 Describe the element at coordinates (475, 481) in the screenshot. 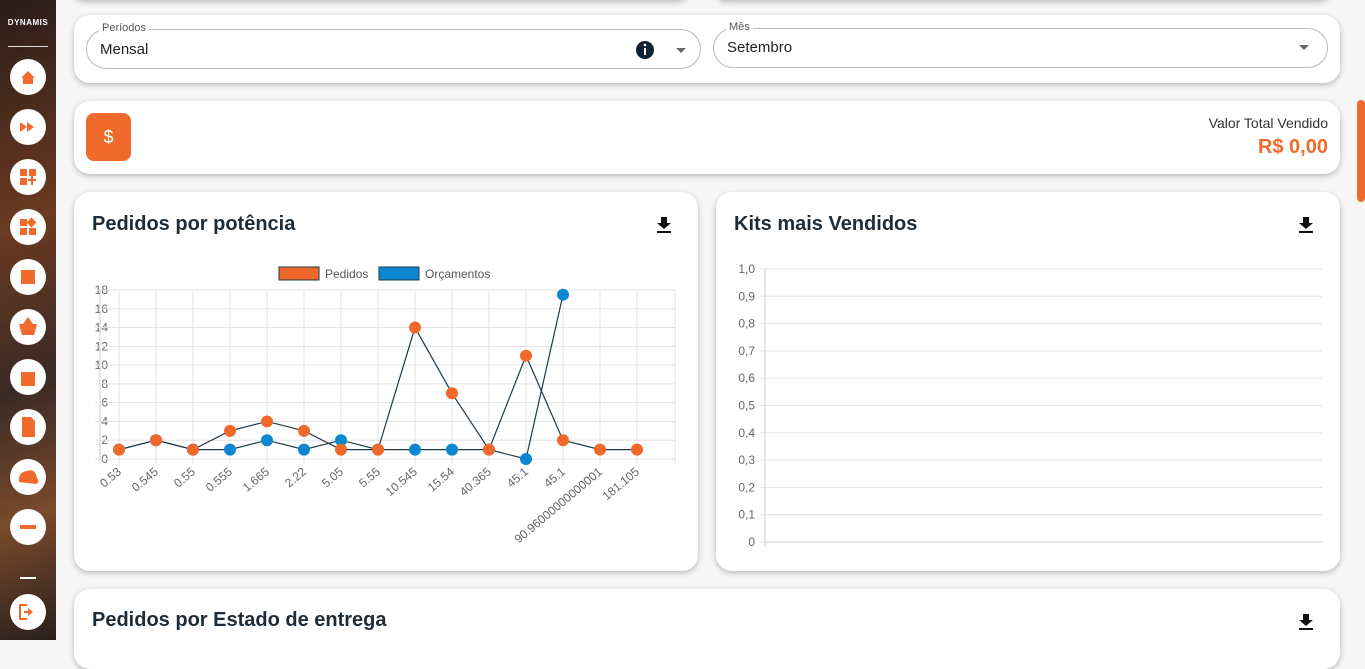

I see `x-tick-label: 40.365` at that location.